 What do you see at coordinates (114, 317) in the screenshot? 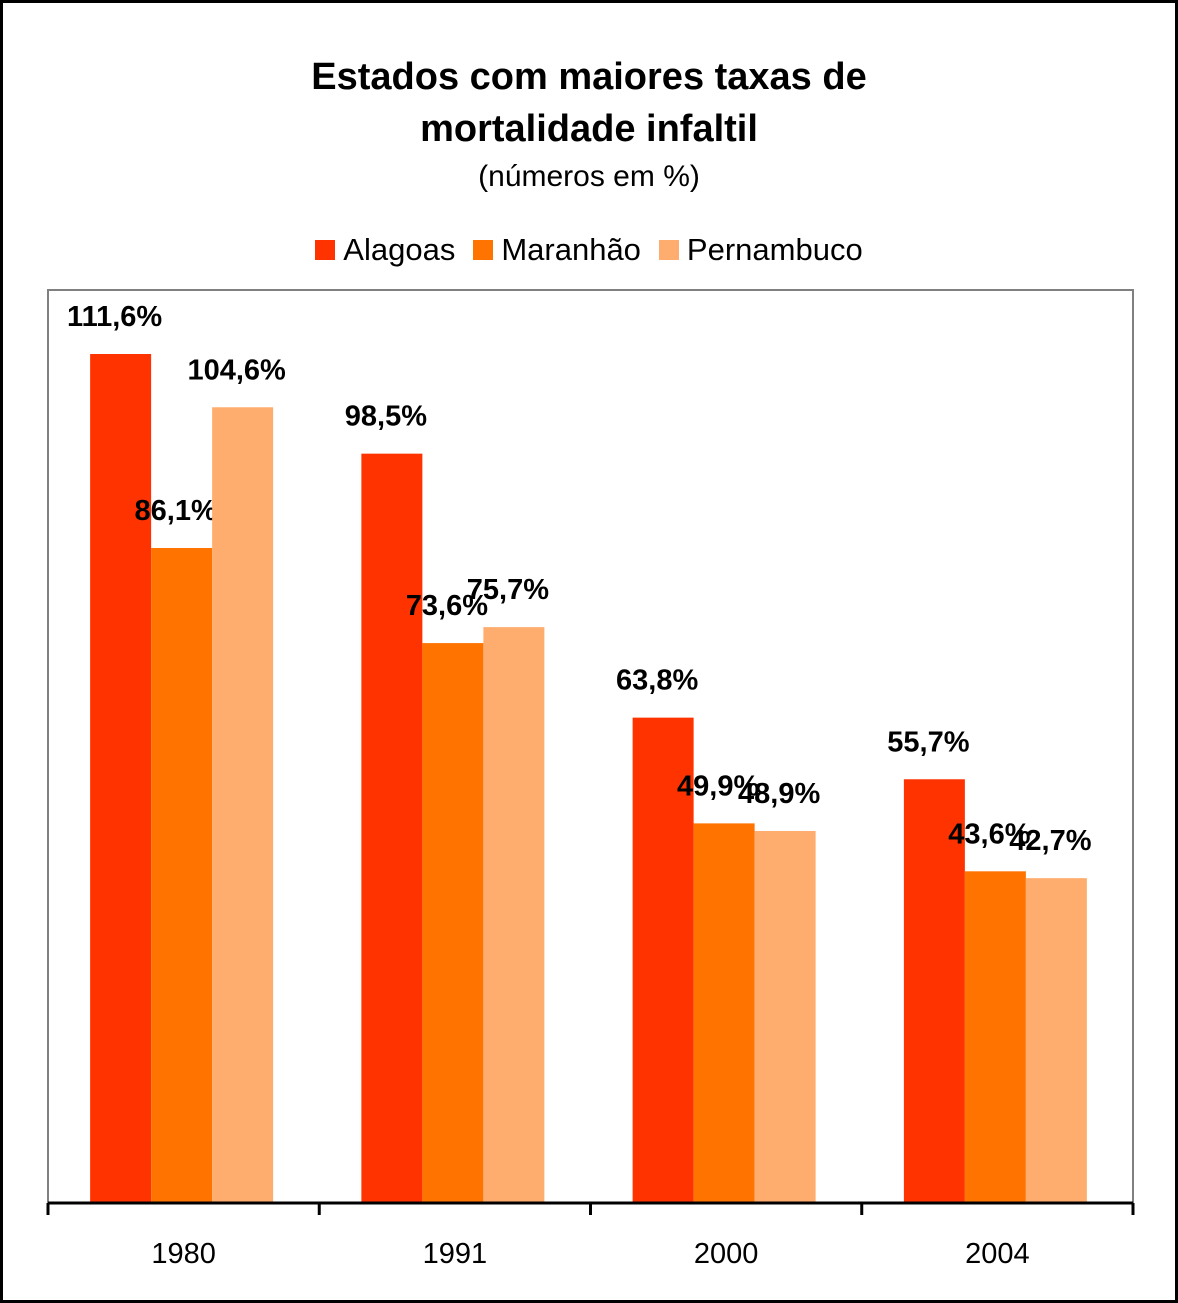
I see `data-label-alagoas-1980: 111,6%` at bounding box center [114, 317].